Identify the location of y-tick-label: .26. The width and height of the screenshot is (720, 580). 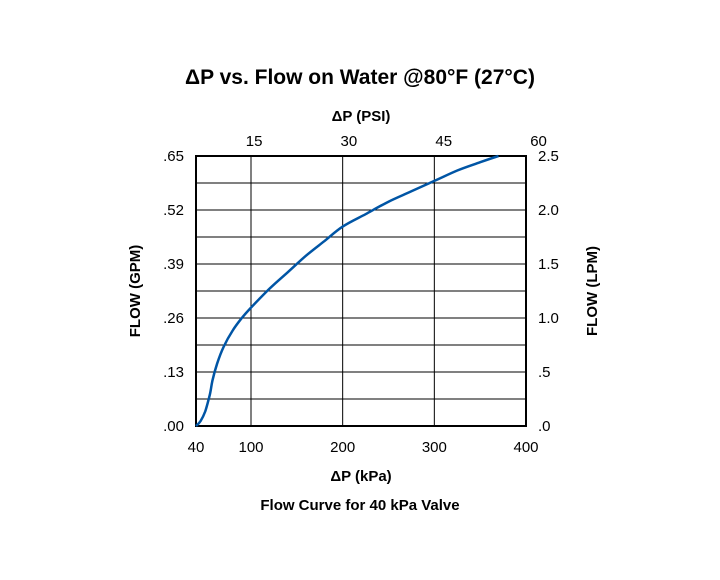
(173, 318).